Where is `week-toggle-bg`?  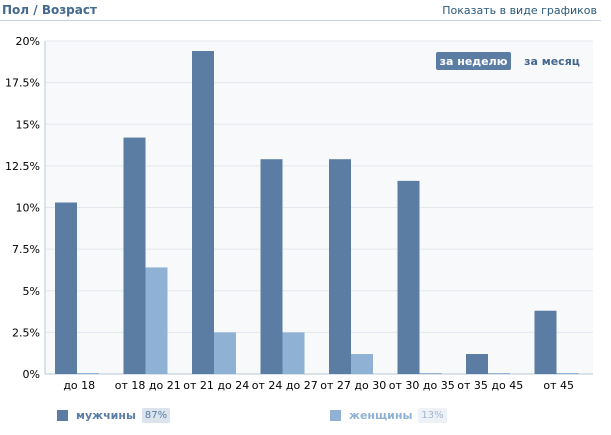
week-toggle-bg is located at coordinates (473, 61).